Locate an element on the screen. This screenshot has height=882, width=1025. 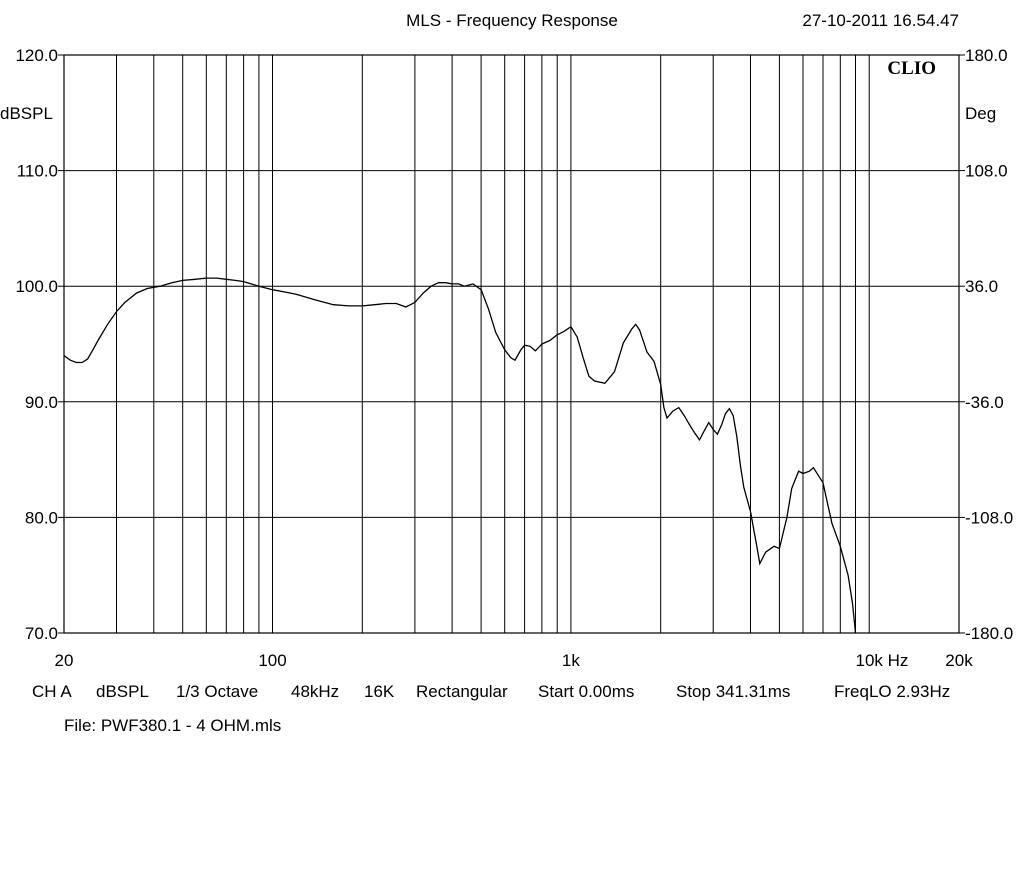
y2-tick-labels: -180.0 -108.0 -36.0 36.0 108.0 180.0 is located at coordinates (989, 344).